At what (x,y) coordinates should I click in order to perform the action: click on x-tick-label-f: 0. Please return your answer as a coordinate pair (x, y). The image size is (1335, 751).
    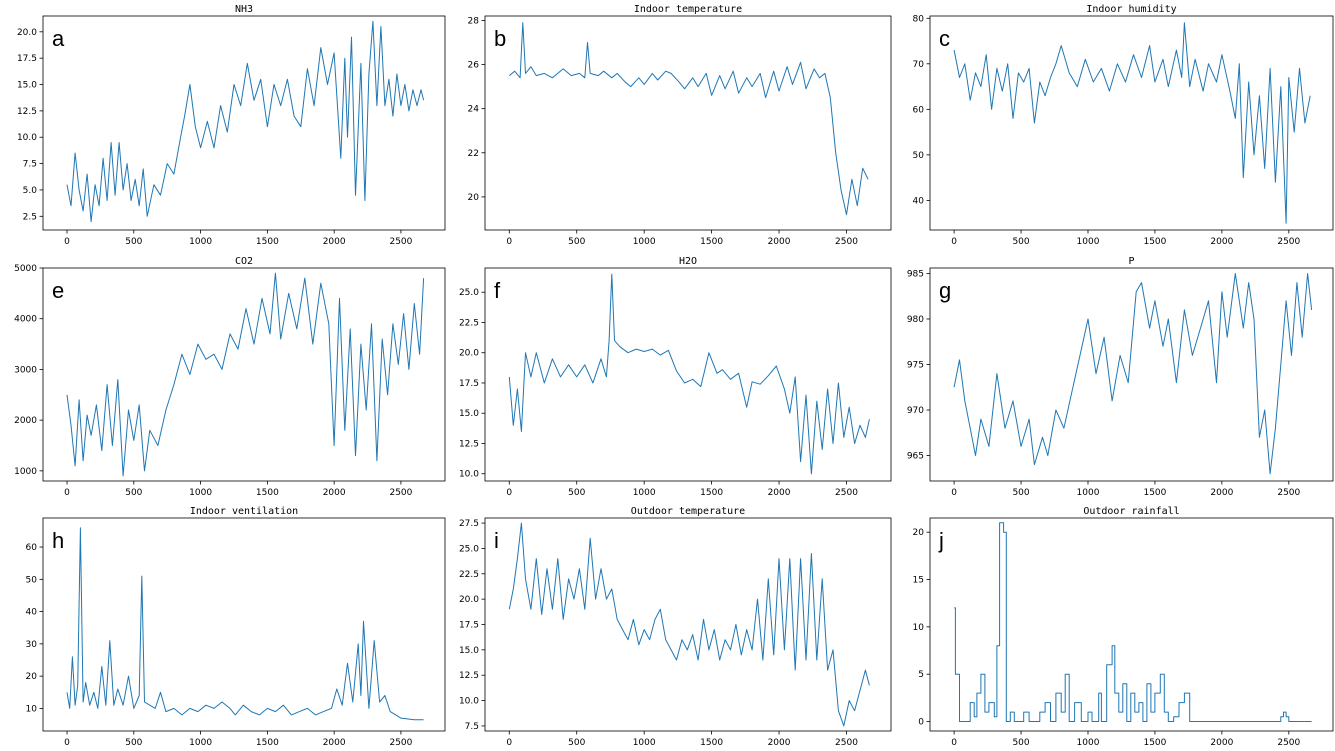
    Looking at the image, I should click on (509, 493).